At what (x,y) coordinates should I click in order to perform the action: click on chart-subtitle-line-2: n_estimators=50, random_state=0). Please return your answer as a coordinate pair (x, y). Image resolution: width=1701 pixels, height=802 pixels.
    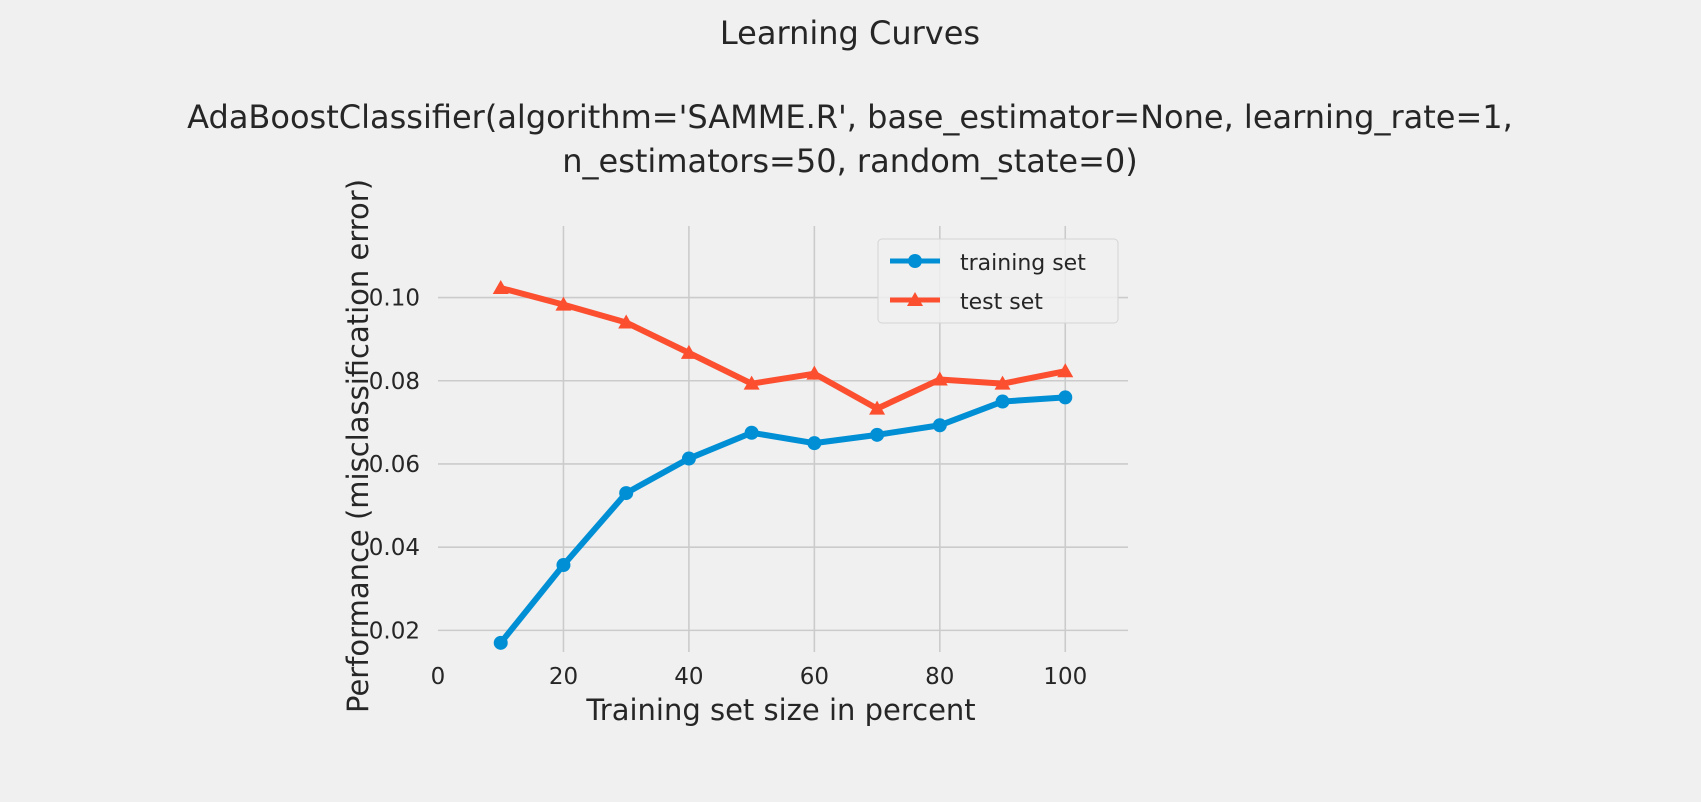
    Looking at the image, I should click on (850, 161).